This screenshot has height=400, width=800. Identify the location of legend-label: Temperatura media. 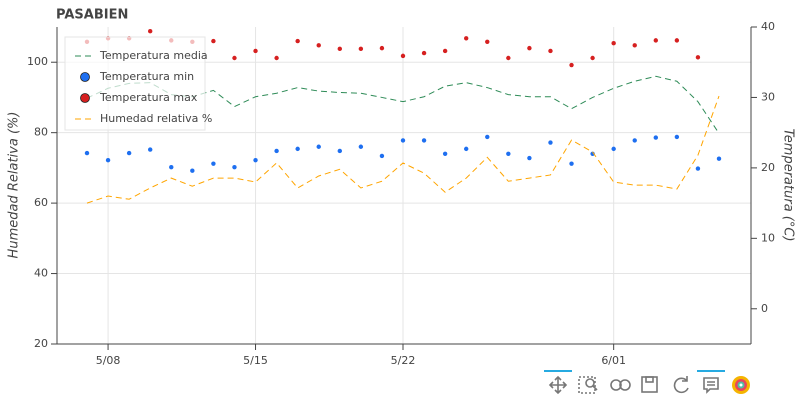
(153, 55).